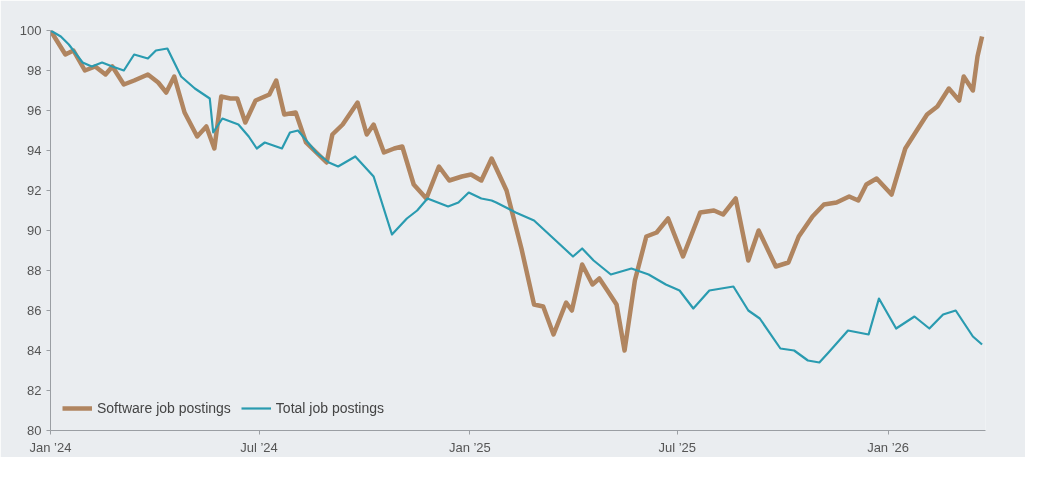 Image resolution: width=1051 pixels, height=498 pixels. What do you see at coordinates (34, 190) in the screenshot?
I see `y-tick-label: 92` at bounding box center [34, 190].